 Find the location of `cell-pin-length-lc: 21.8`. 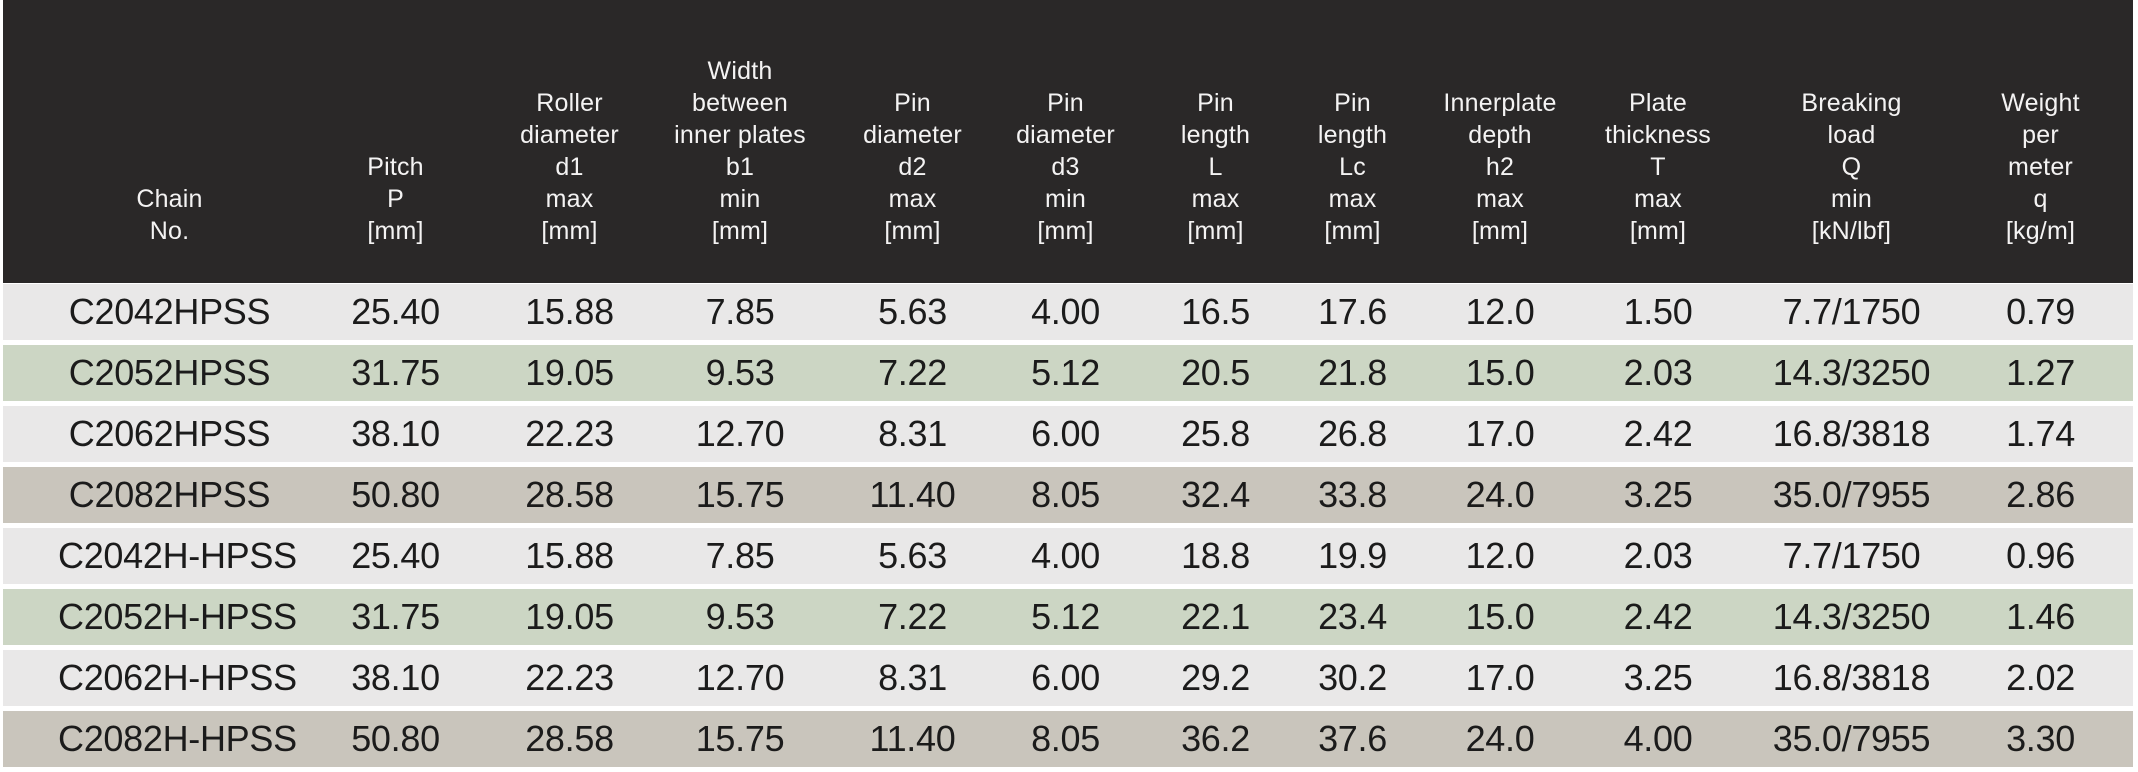

cell-pin-length-lc: 21.8 is located at coordinates (1352, 372).